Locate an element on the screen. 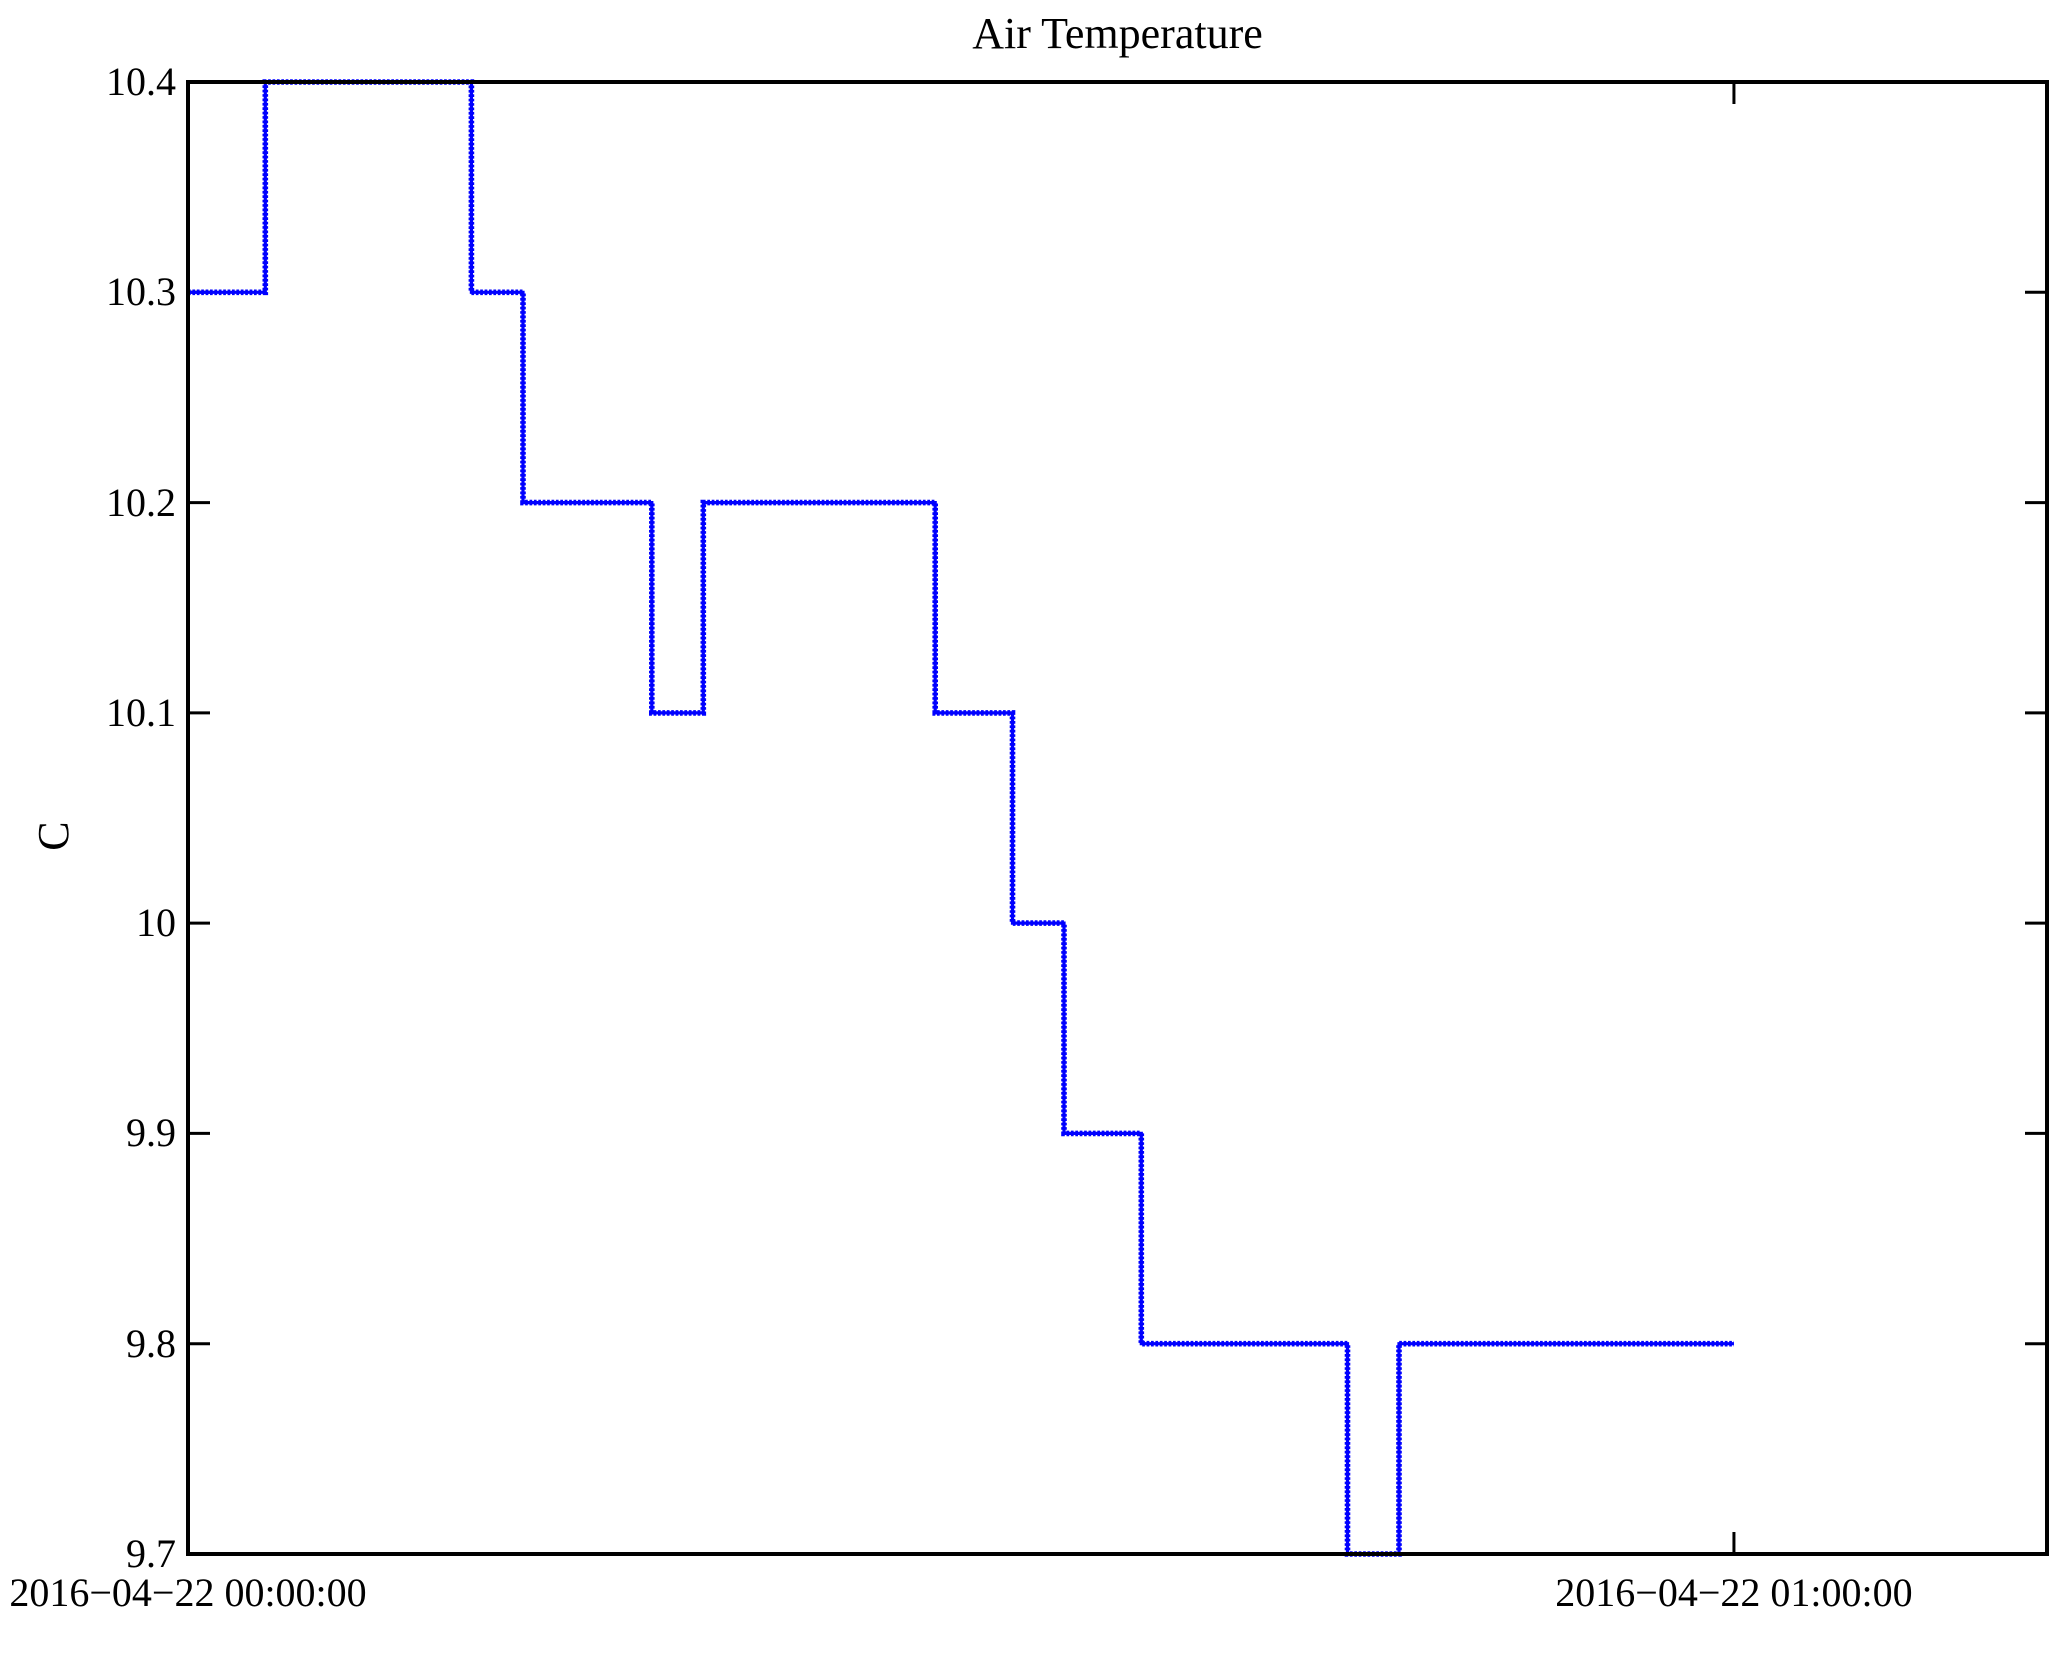  y-tick-label: 9.8 is located at coordinates (151, 1343).